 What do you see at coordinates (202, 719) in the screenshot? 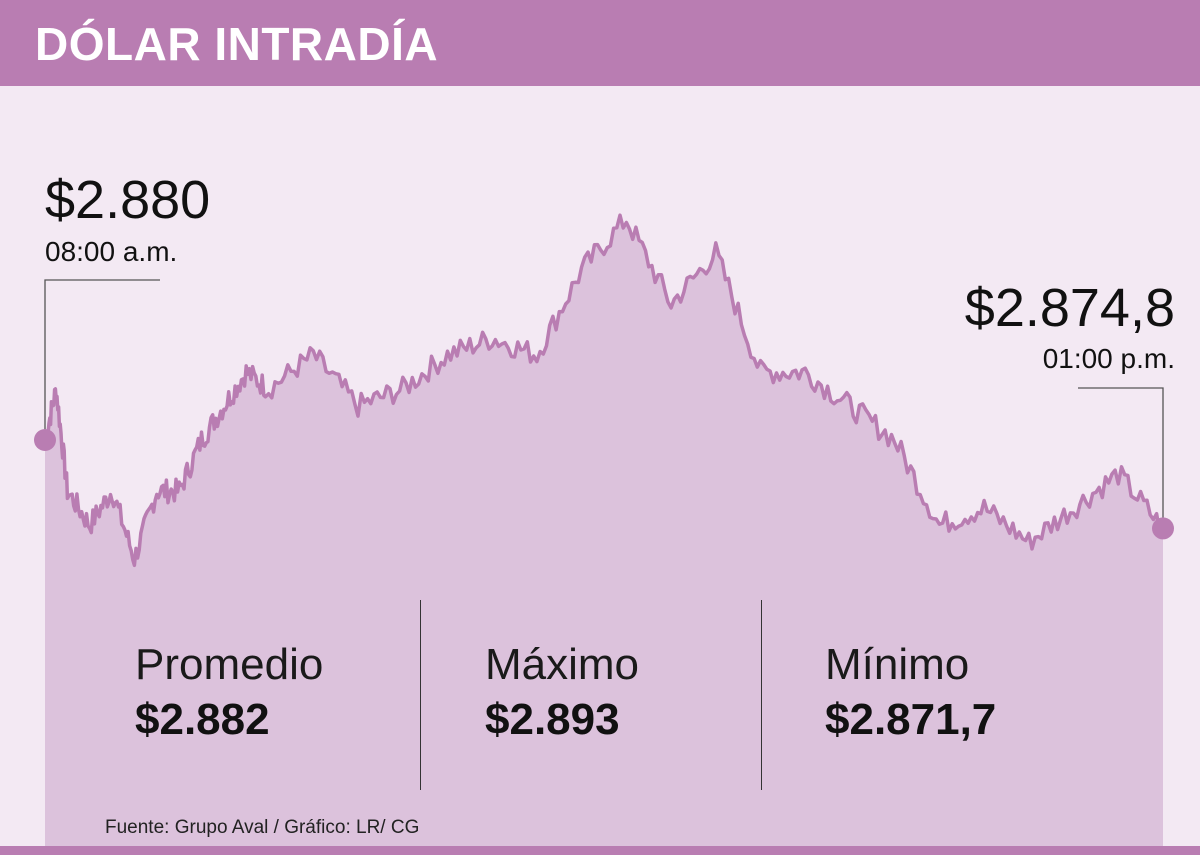
I see `stat-average-value: $2.882` at bounding box center [202, 719].